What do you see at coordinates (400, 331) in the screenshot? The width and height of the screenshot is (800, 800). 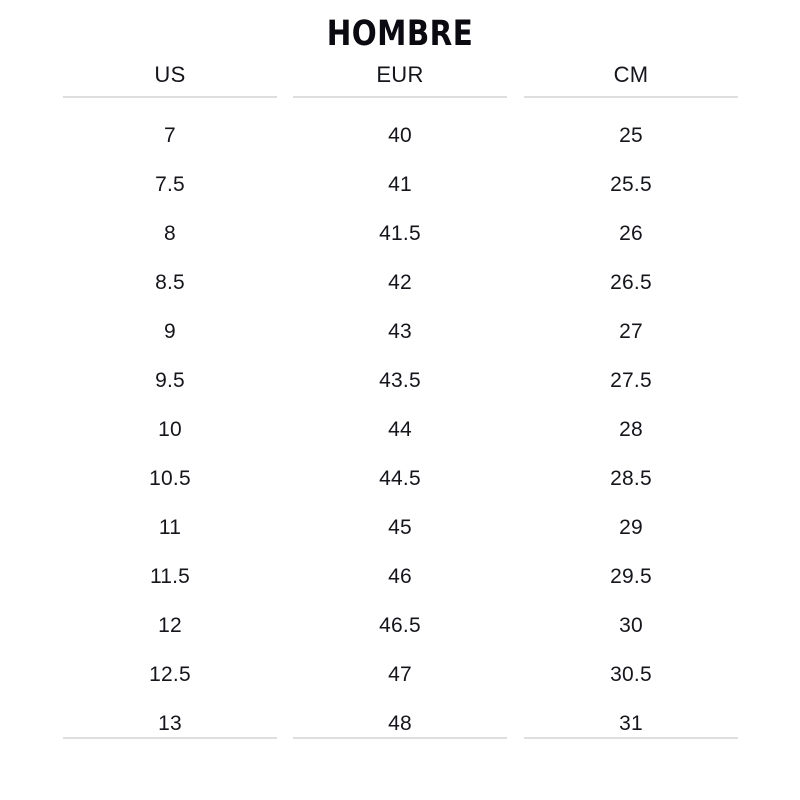 I see `cell-eur-row-5: 43` at bounding box center [400, 331].